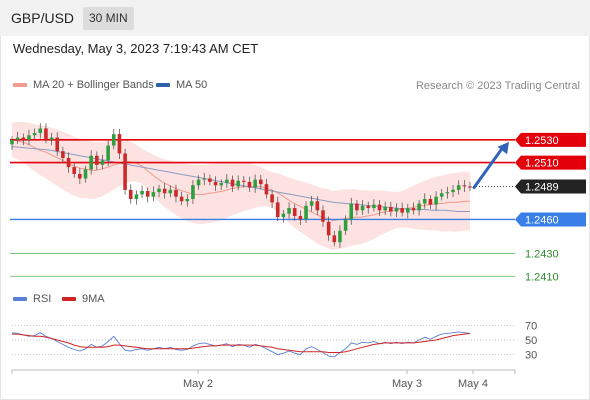 This screenshot has height=400, width=590. I want to click on 9ma-swatch-icon, so click(69, 299).